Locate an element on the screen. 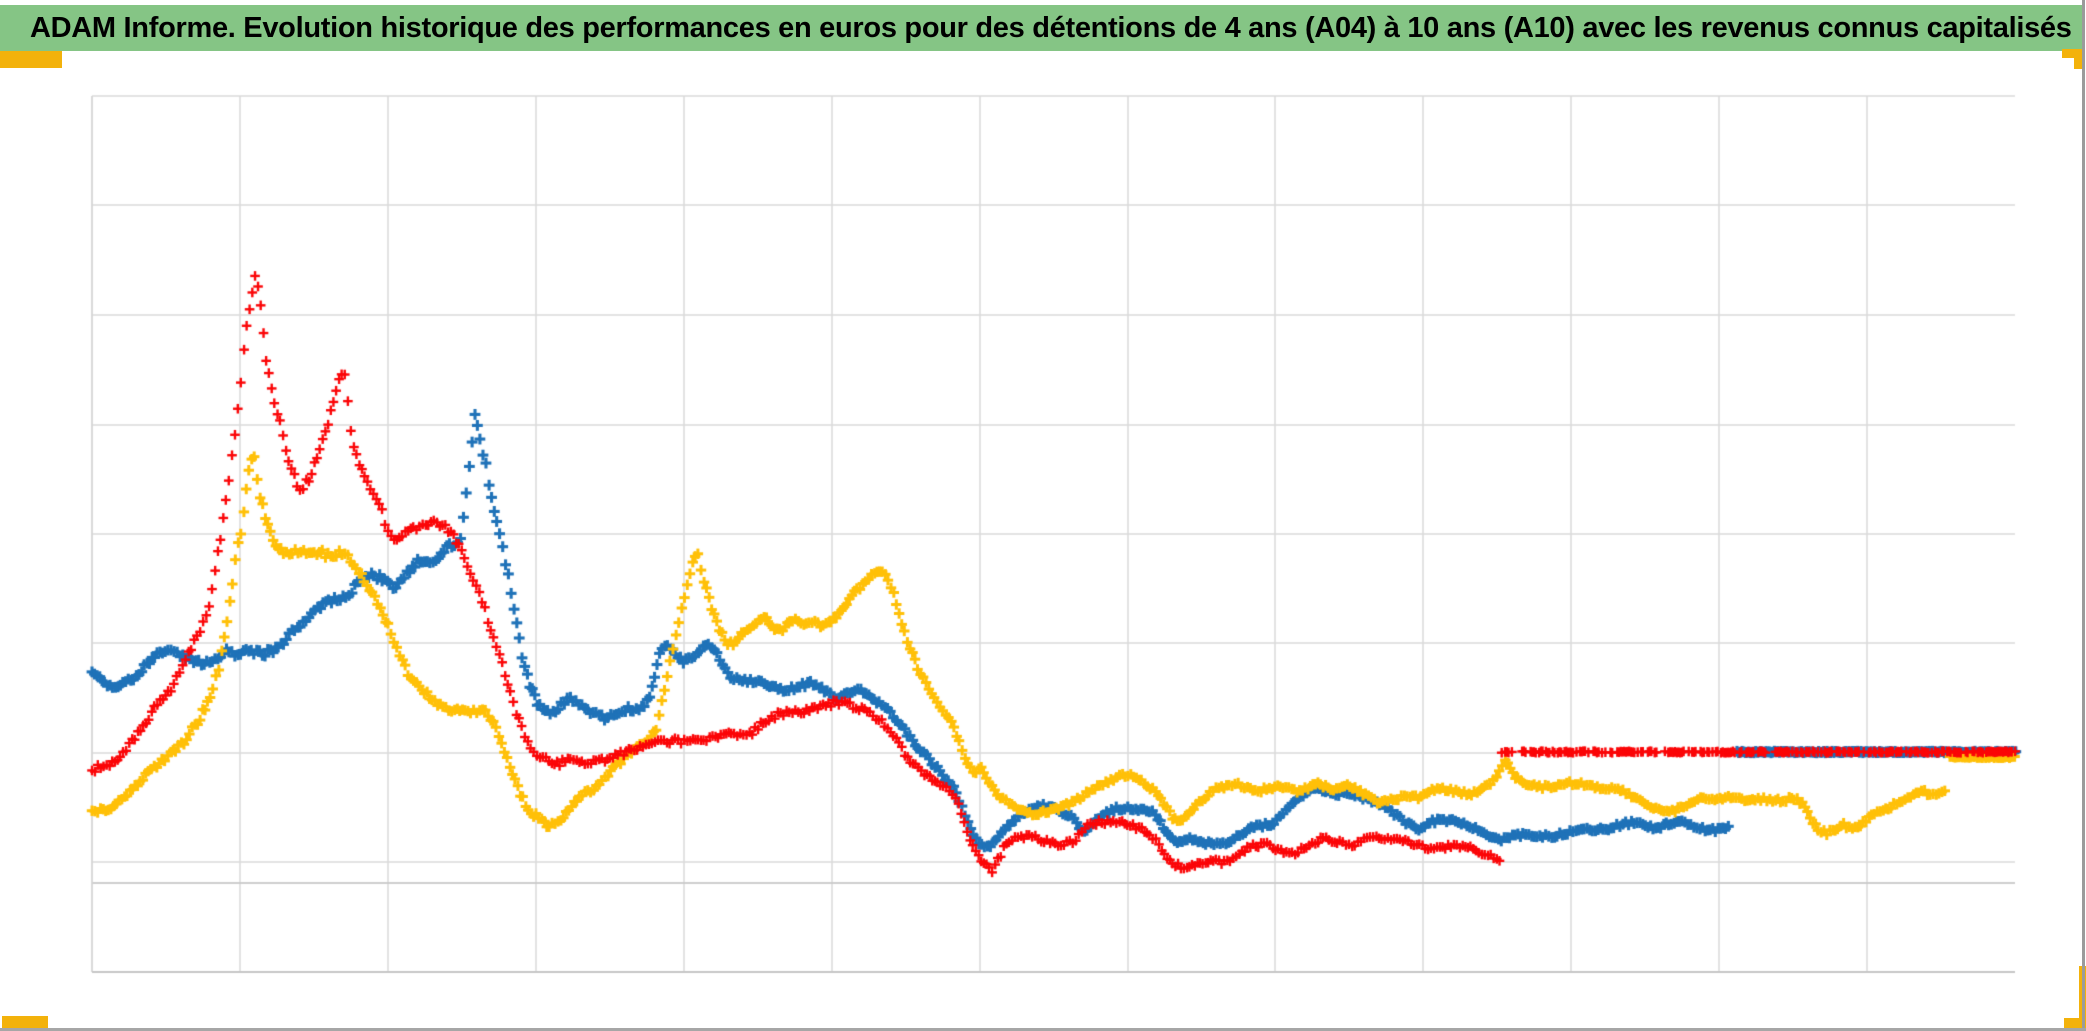 This screenshot has width=2086, height=1031. corner-bracket-bottom-right-h is located at coordinates (2075, 1023).